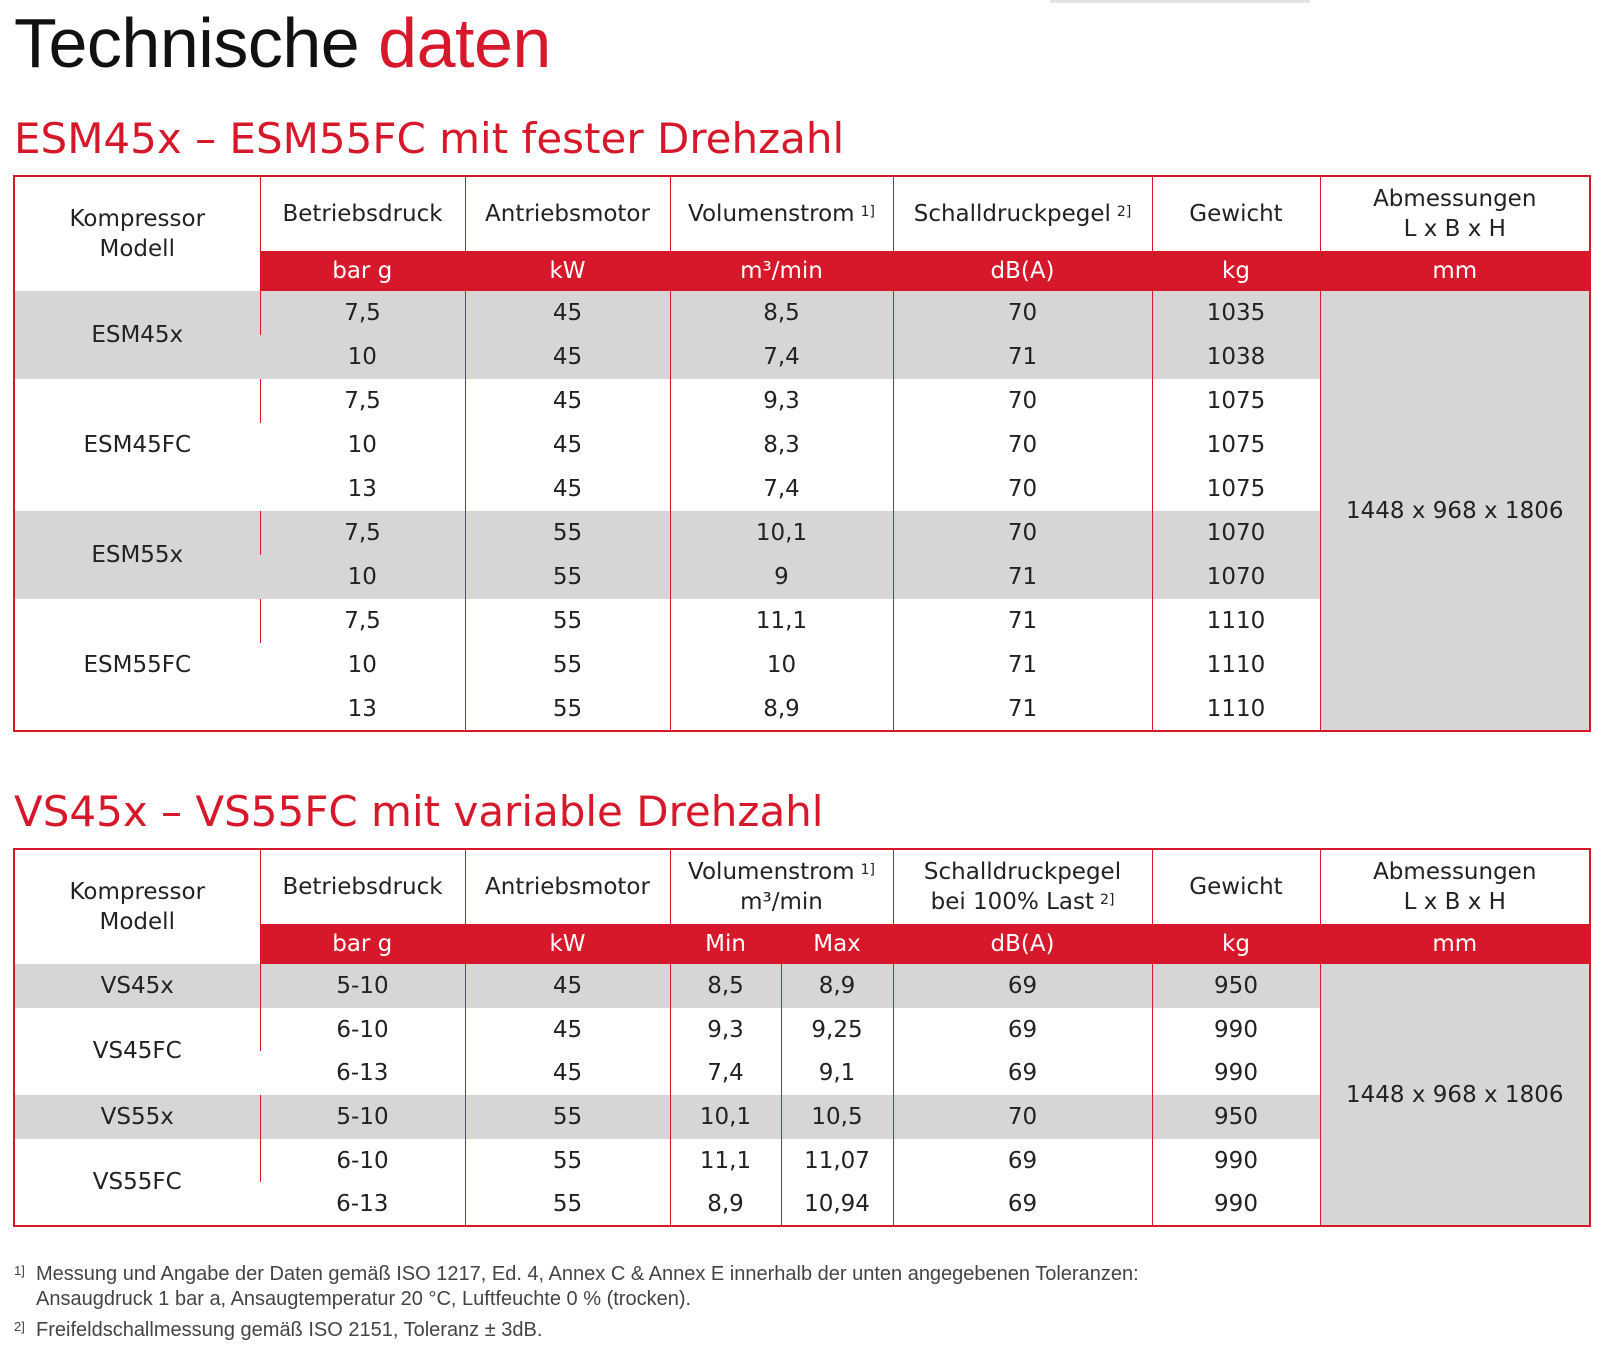 This screenshot has width=1600, height=1362. Describe the element at coordinates (836, 1029) in the screenshot. I see `max-cell: 9,25` at that location.